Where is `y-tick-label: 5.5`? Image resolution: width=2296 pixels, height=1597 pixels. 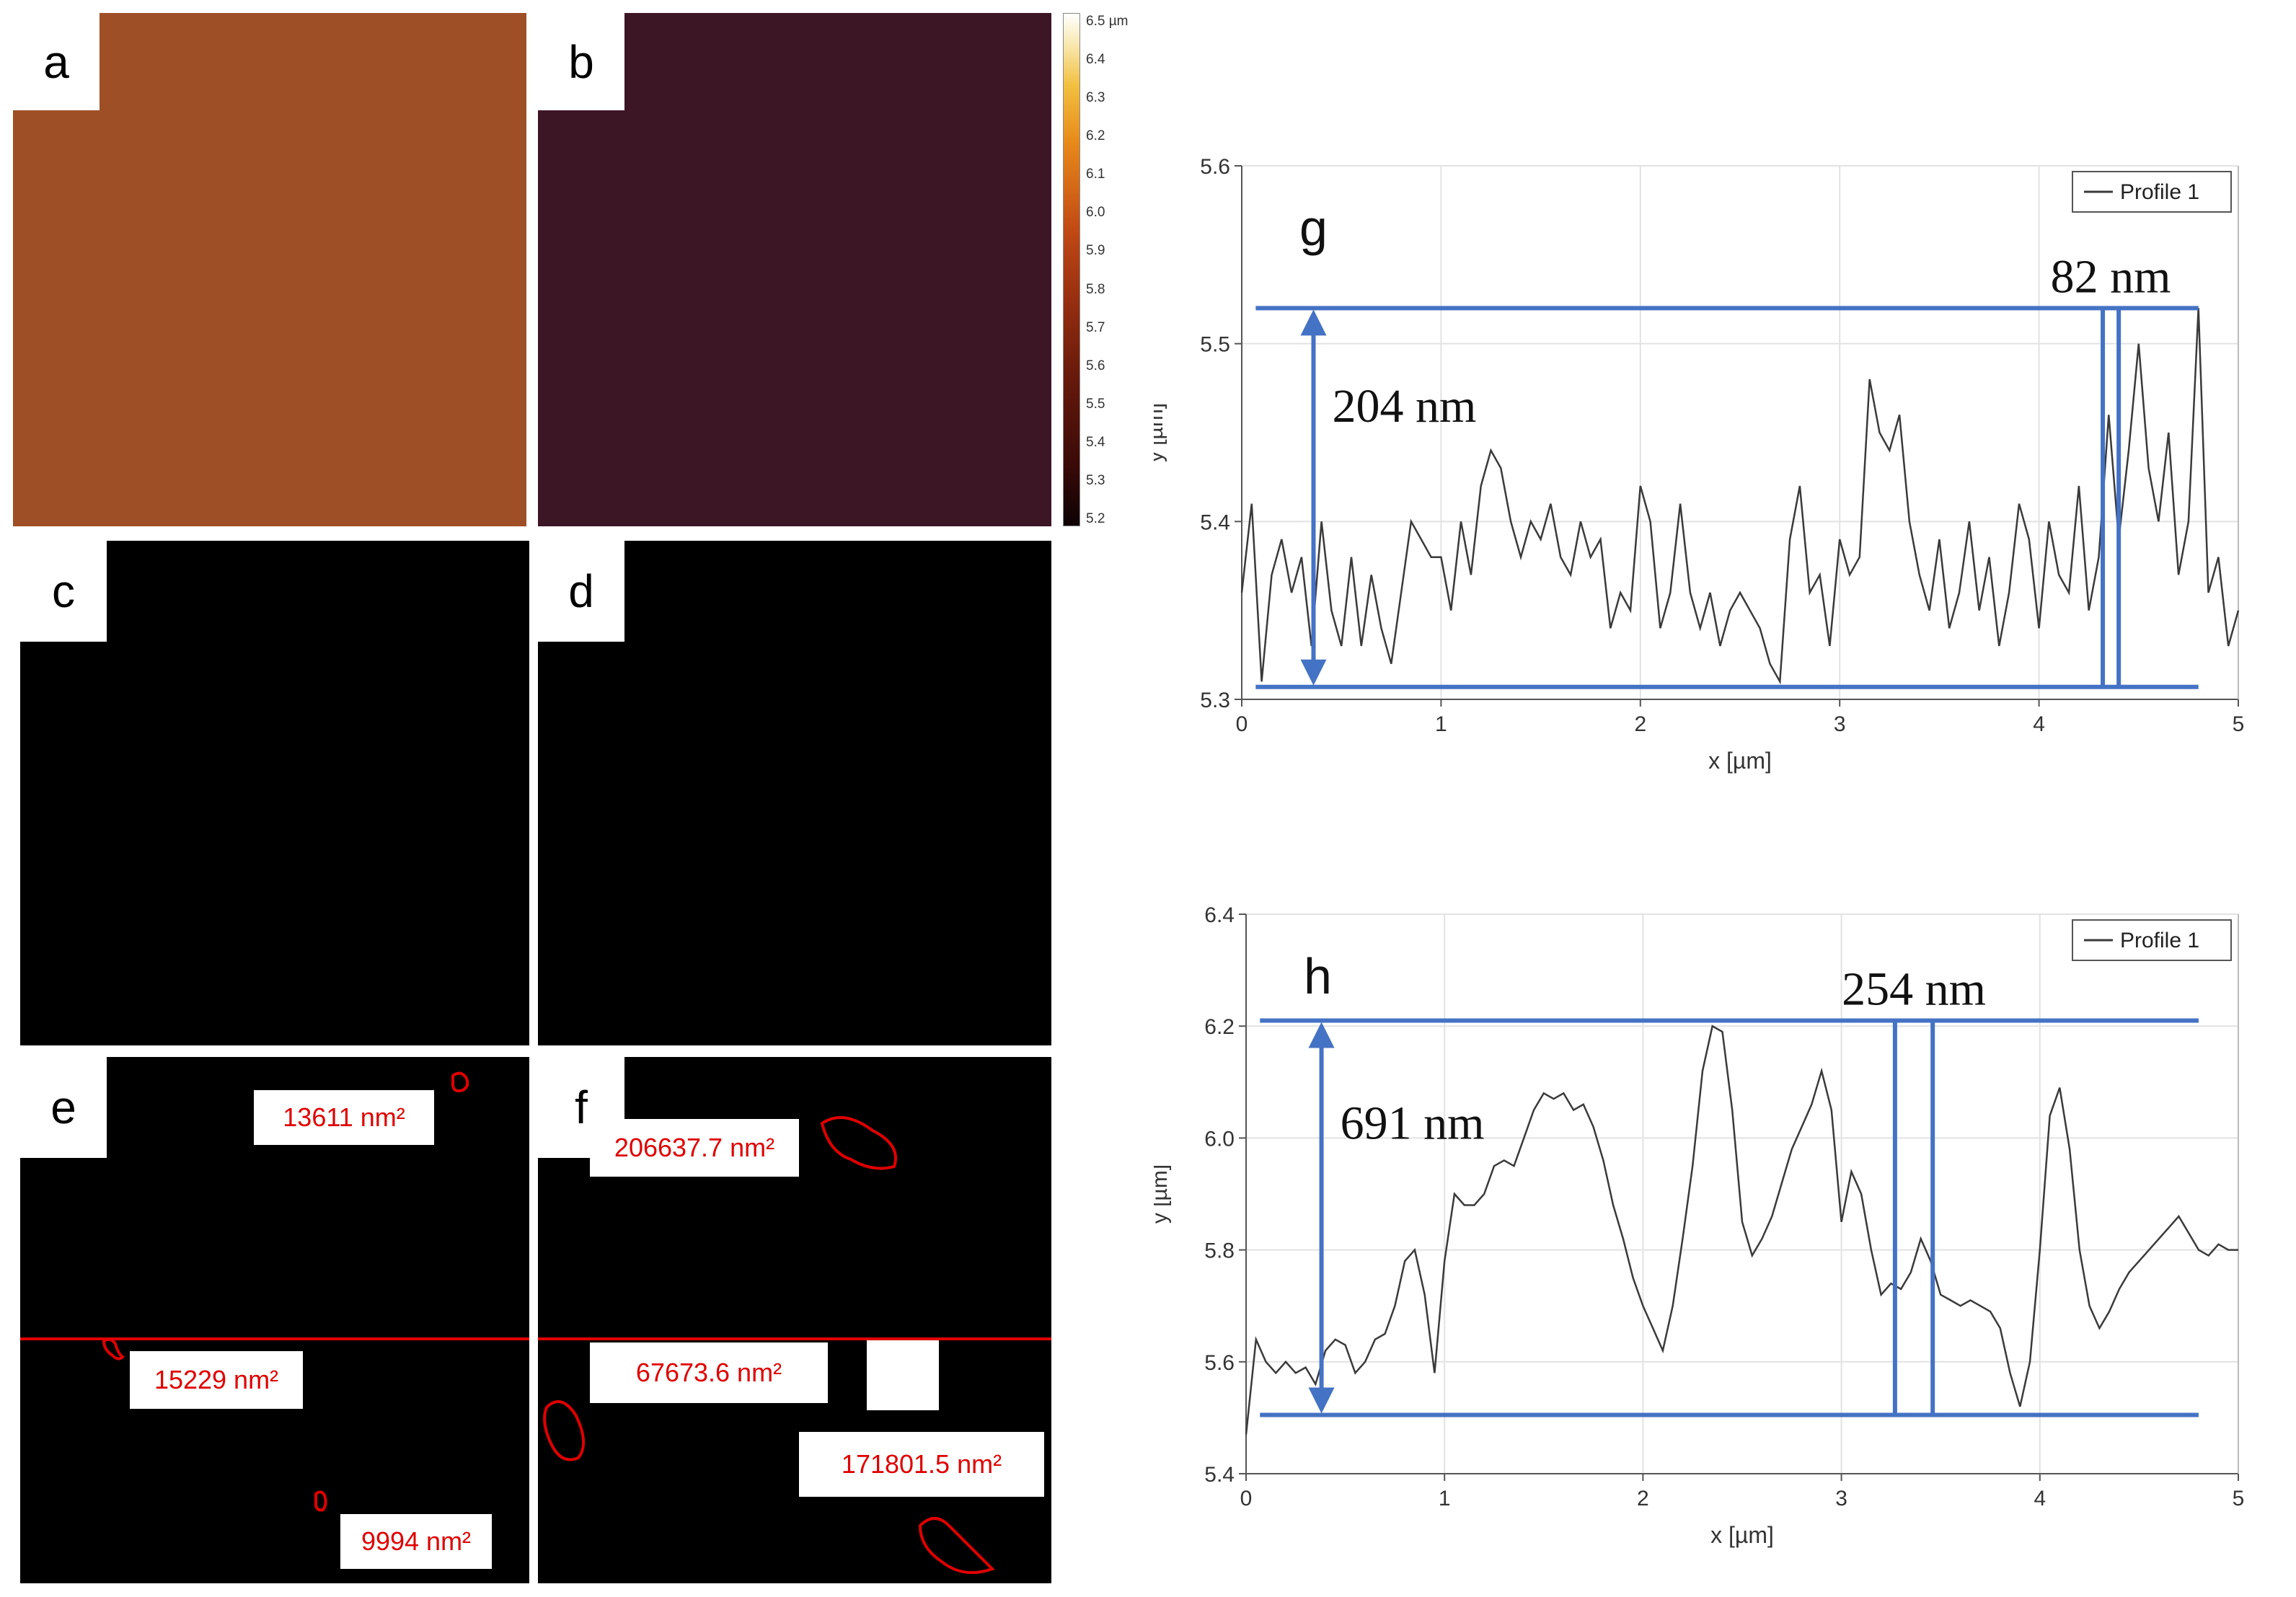 y-tick-label: 5.5 is located at coordinates (1215, 345).